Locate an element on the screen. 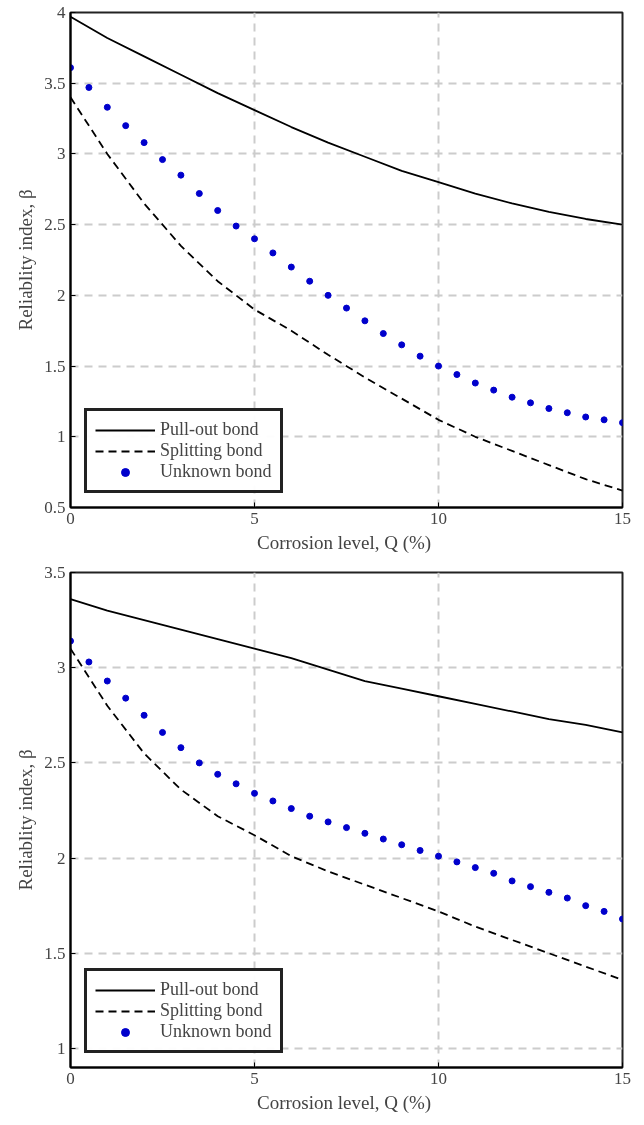 This screenshot has height=1125, width=644. y-tick-label: 4 is located at coordinates (61, 12).